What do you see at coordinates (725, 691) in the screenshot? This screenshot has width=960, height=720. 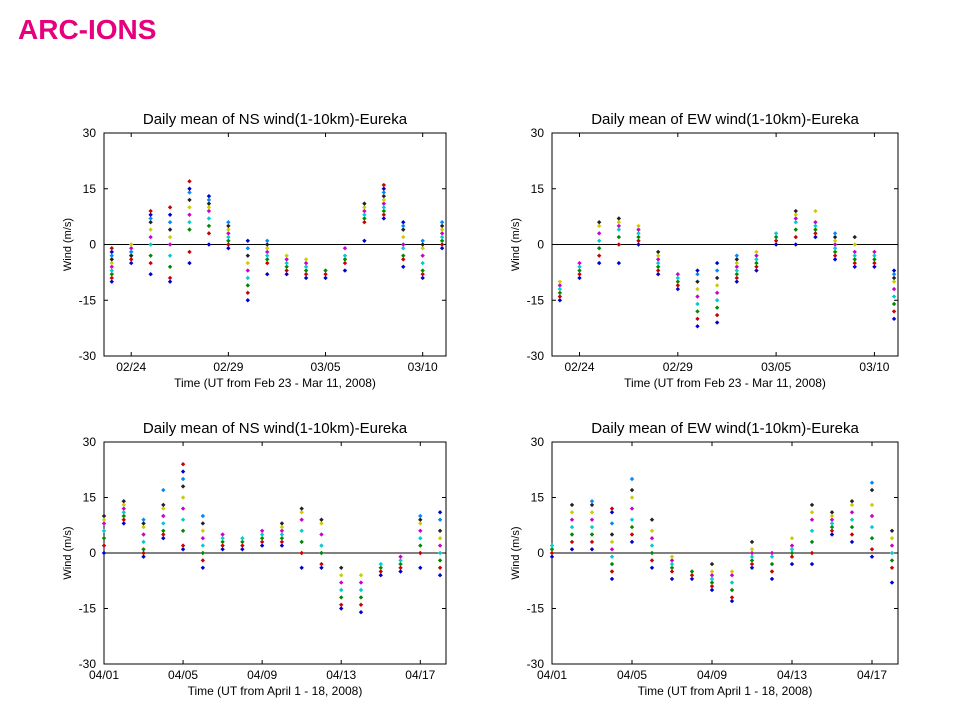 I see `x-axis-label: Time (UT from April 1 - 18, 2008)` at bounding box center [725, 691].